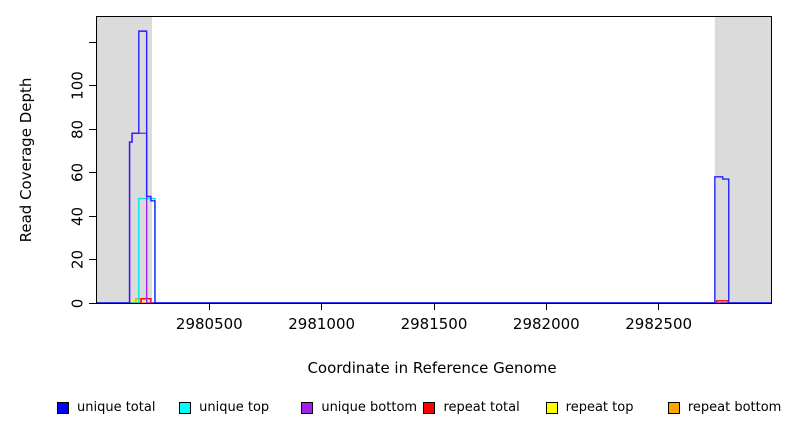  I want to click on unique-total-swatch-icon, so click(63, 408).